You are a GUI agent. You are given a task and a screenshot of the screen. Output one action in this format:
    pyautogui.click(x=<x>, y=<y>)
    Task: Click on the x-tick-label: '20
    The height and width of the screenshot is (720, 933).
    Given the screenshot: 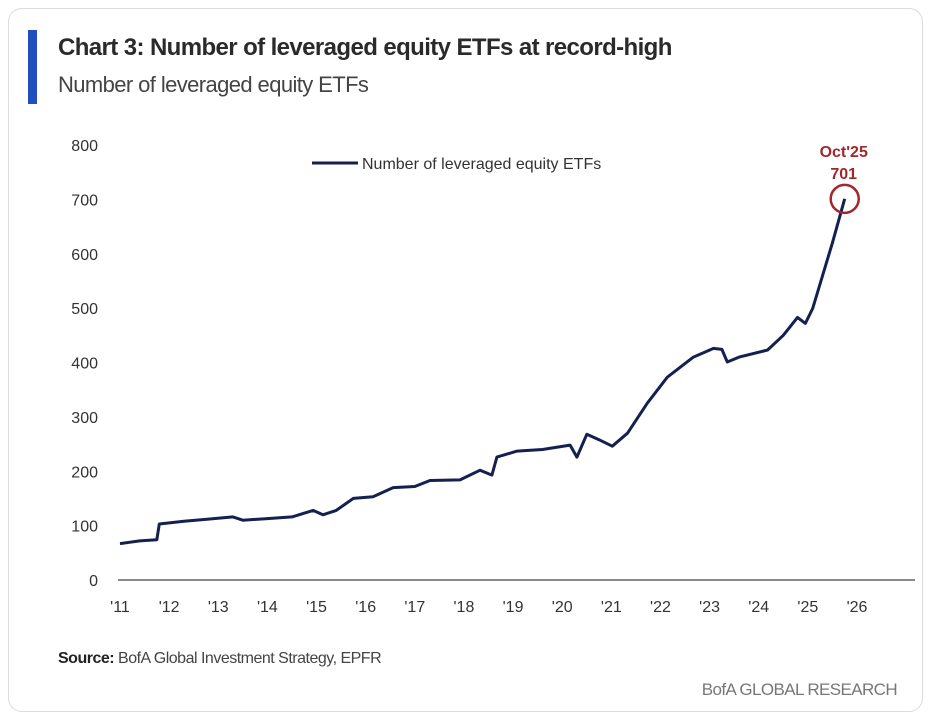 What is the action you would take?
    pyautogui.click(x=562, y=607)
    